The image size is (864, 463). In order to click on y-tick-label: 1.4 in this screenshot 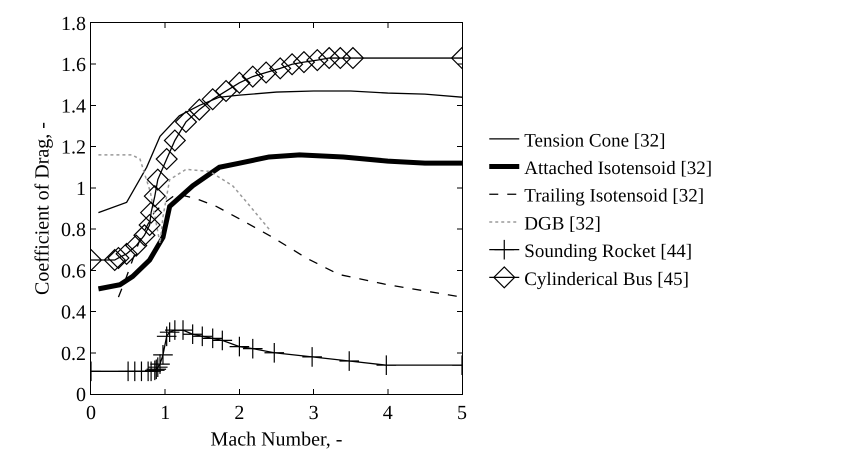, I will do `click(73, 106)`.